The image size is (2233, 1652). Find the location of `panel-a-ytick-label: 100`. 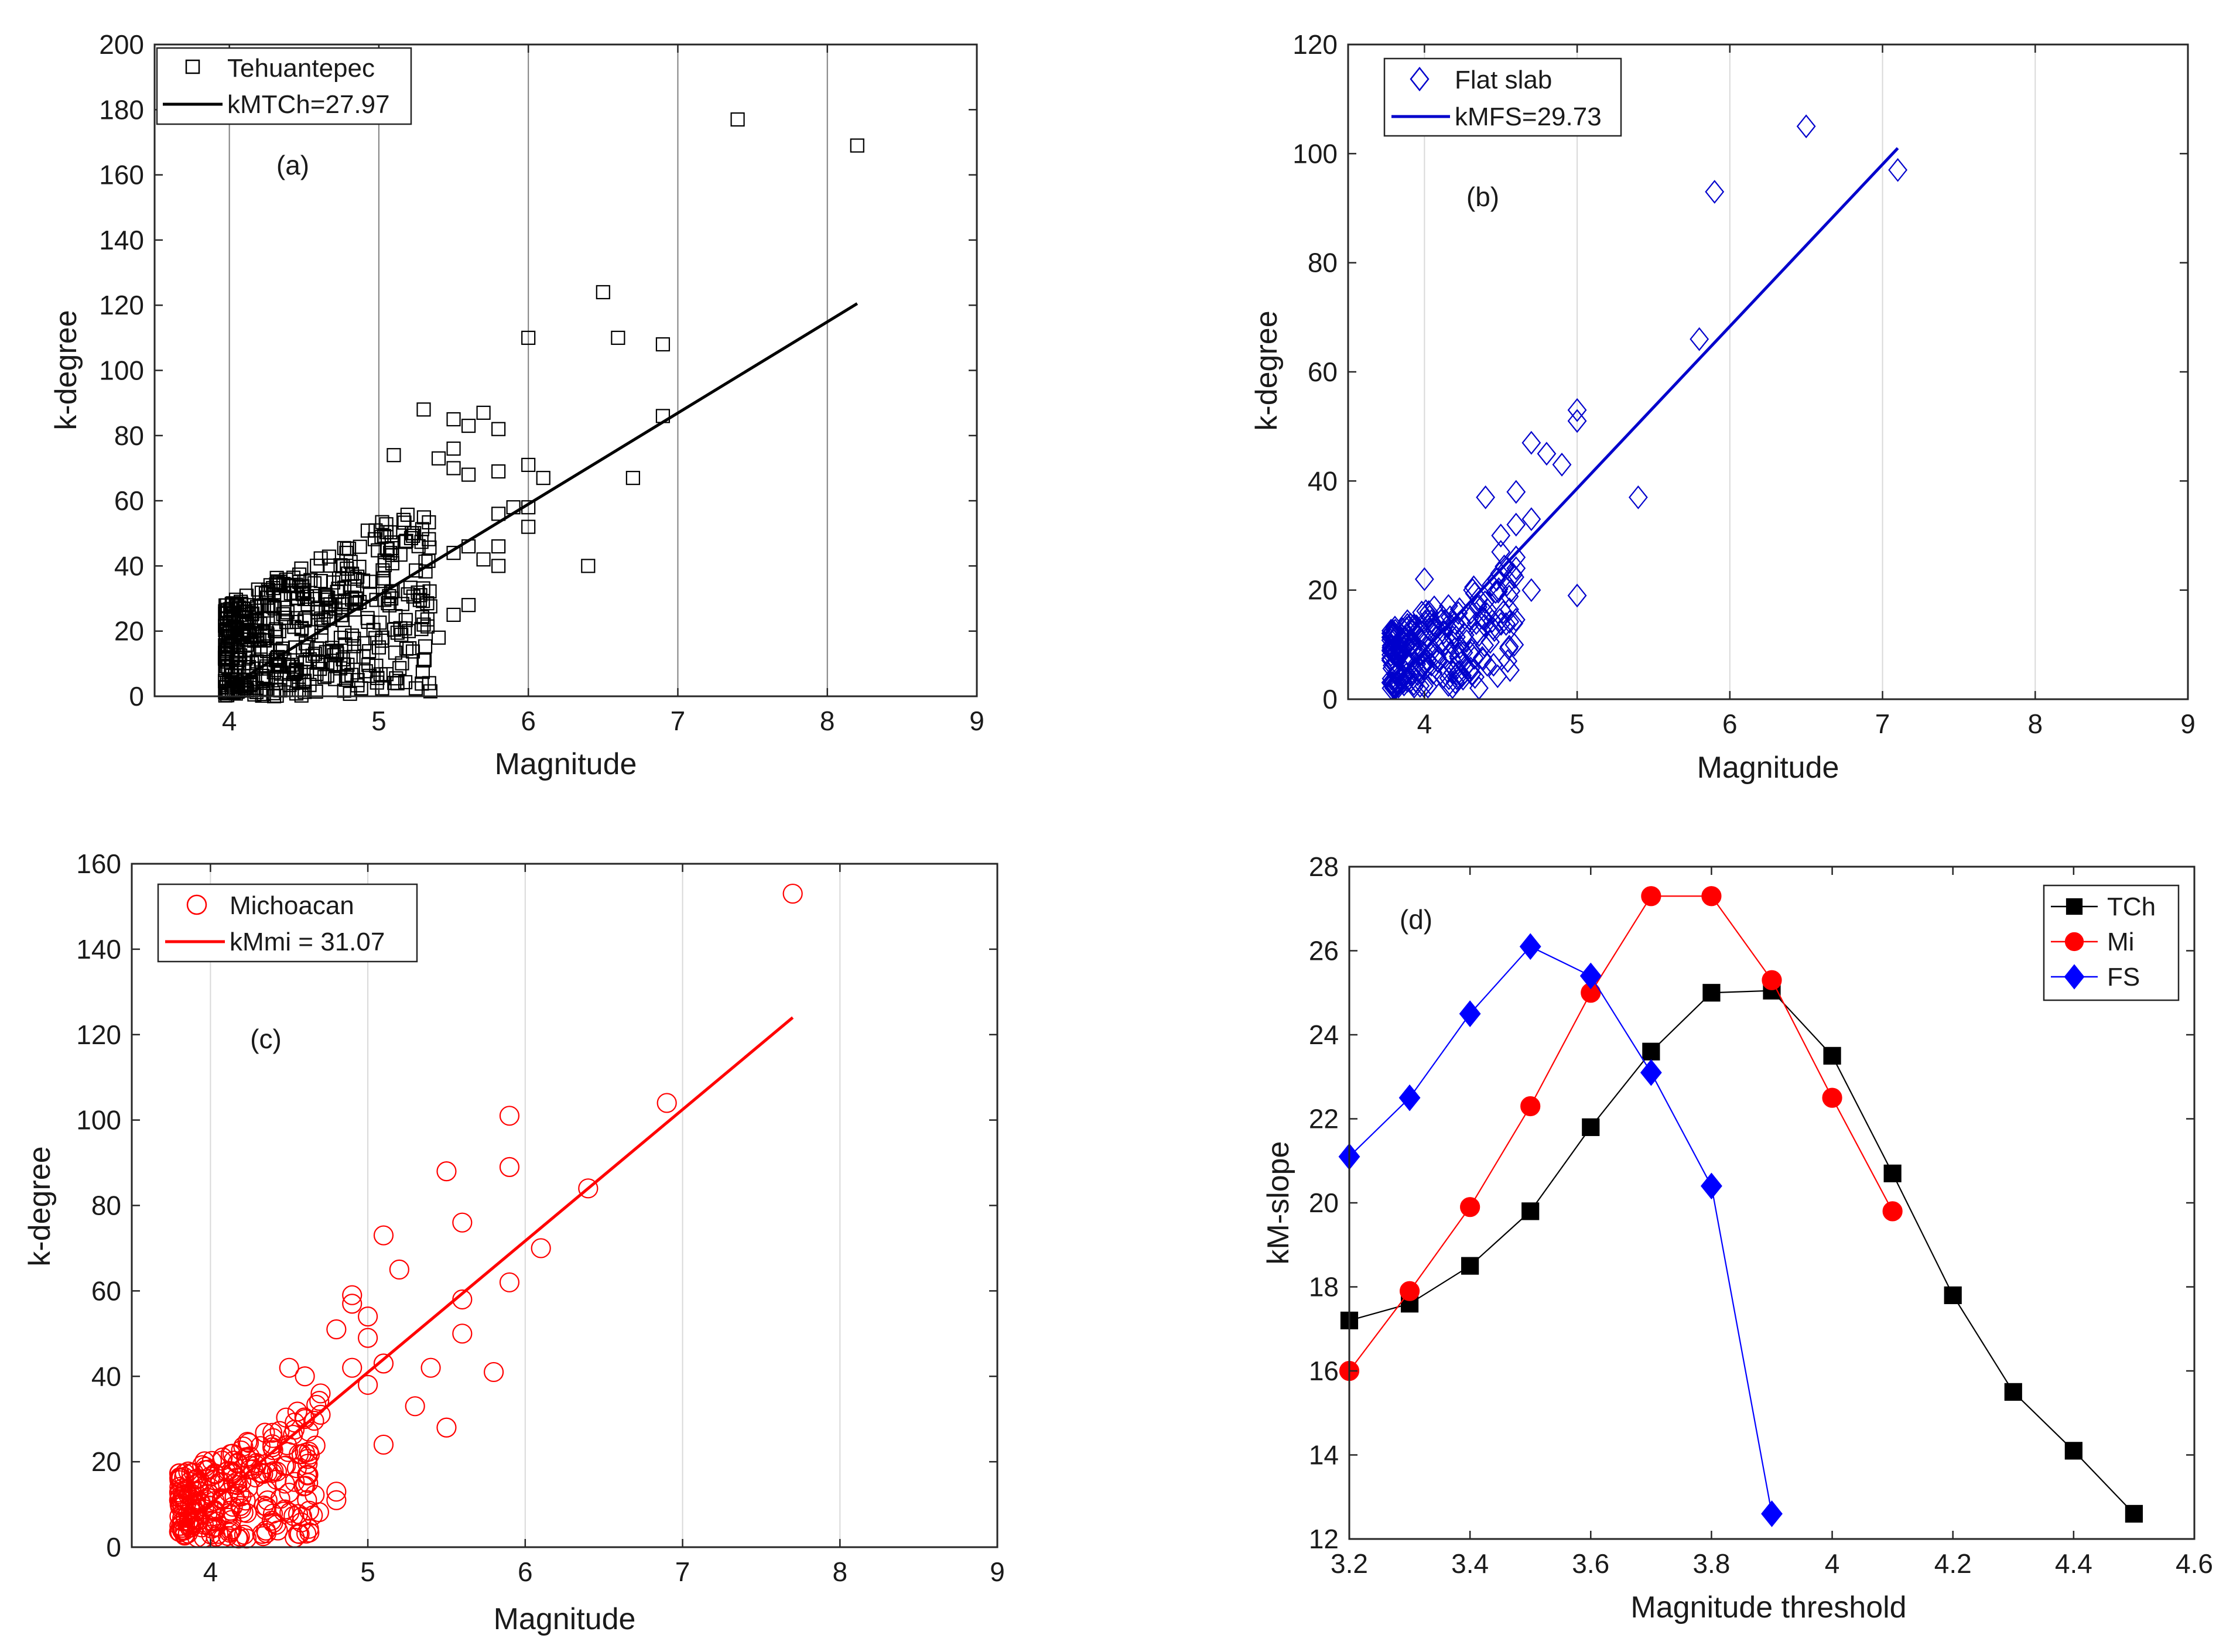

panel-a-ytick-label: 100 is located at coordinates (121, 370).